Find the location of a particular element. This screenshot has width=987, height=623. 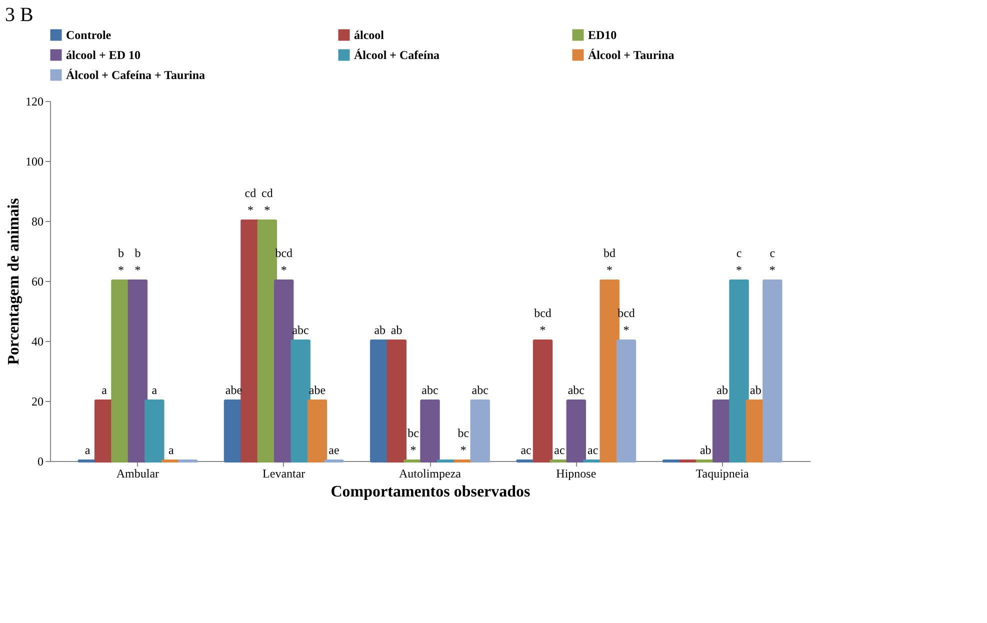

x-tick-label: Autolimpeza is located at coordinates (430, 473).